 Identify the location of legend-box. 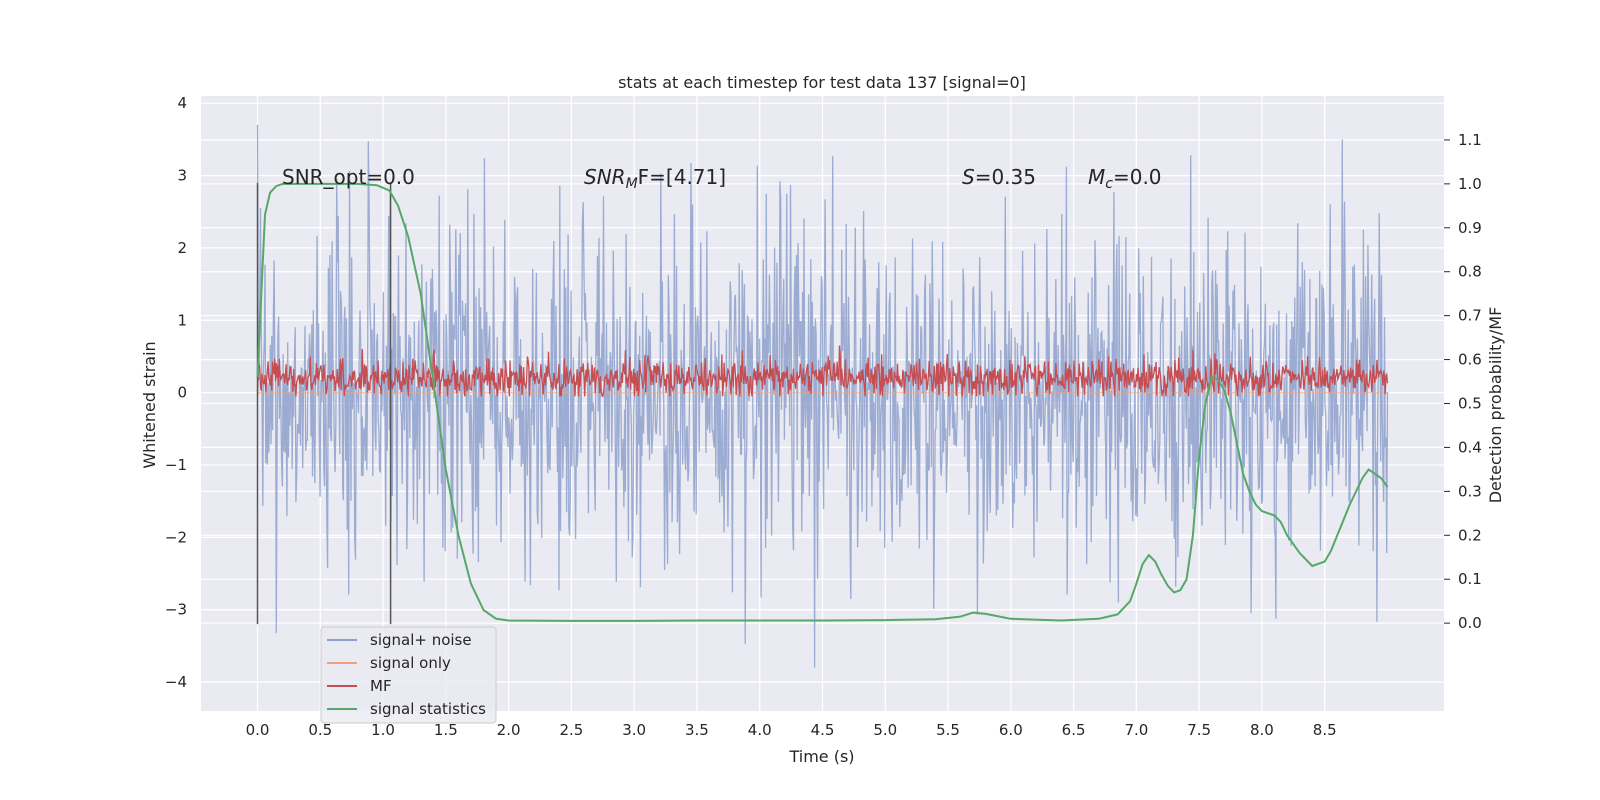
(408, 675).